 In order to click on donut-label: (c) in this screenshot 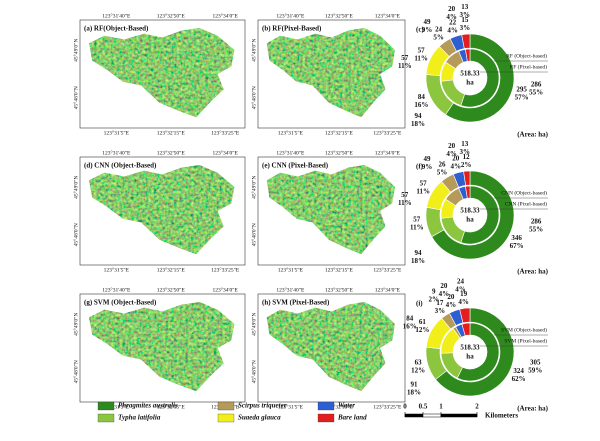, I will do `click(420, 30)`.